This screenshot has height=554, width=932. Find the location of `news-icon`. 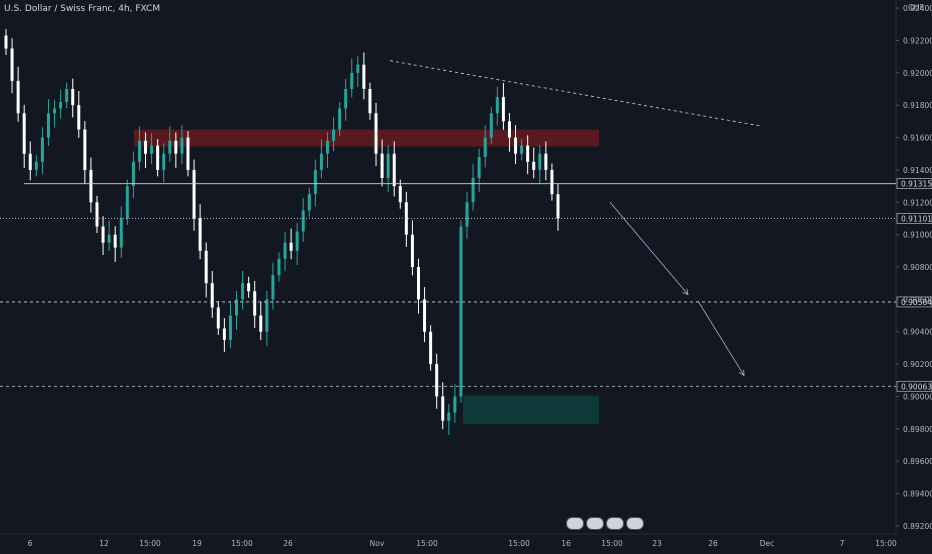

news-icon is located at coordinates (615, 523).